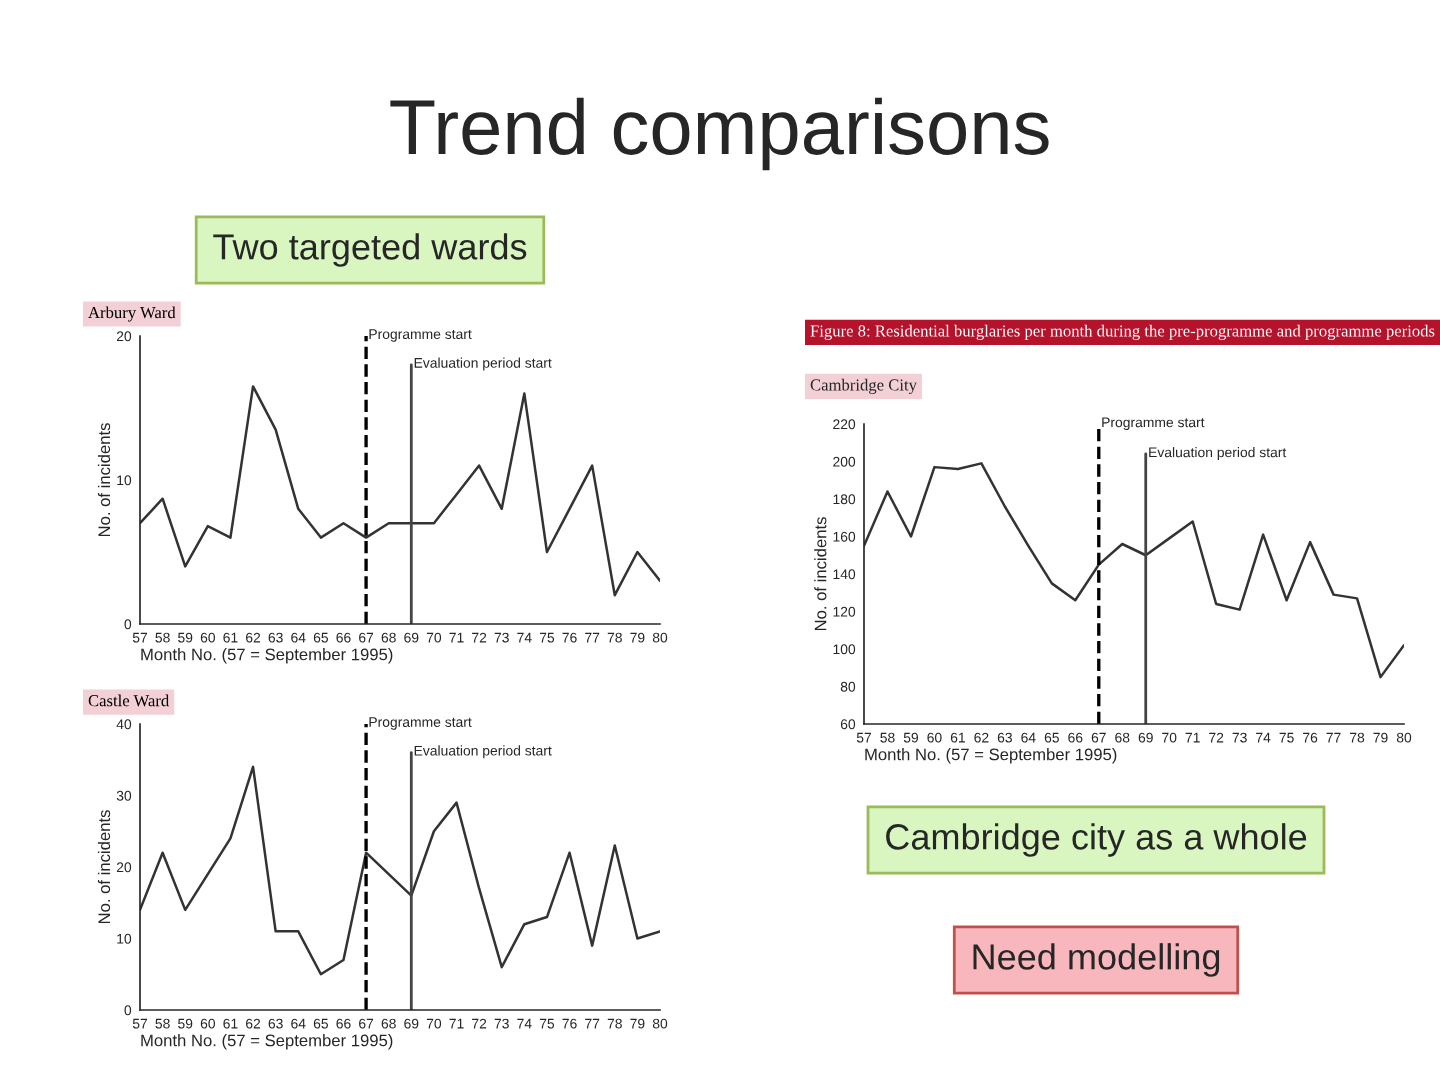 This screenshot has height=1080, width=1440. I want to click on chart-title: Arbury Ward, so click(132, 314).